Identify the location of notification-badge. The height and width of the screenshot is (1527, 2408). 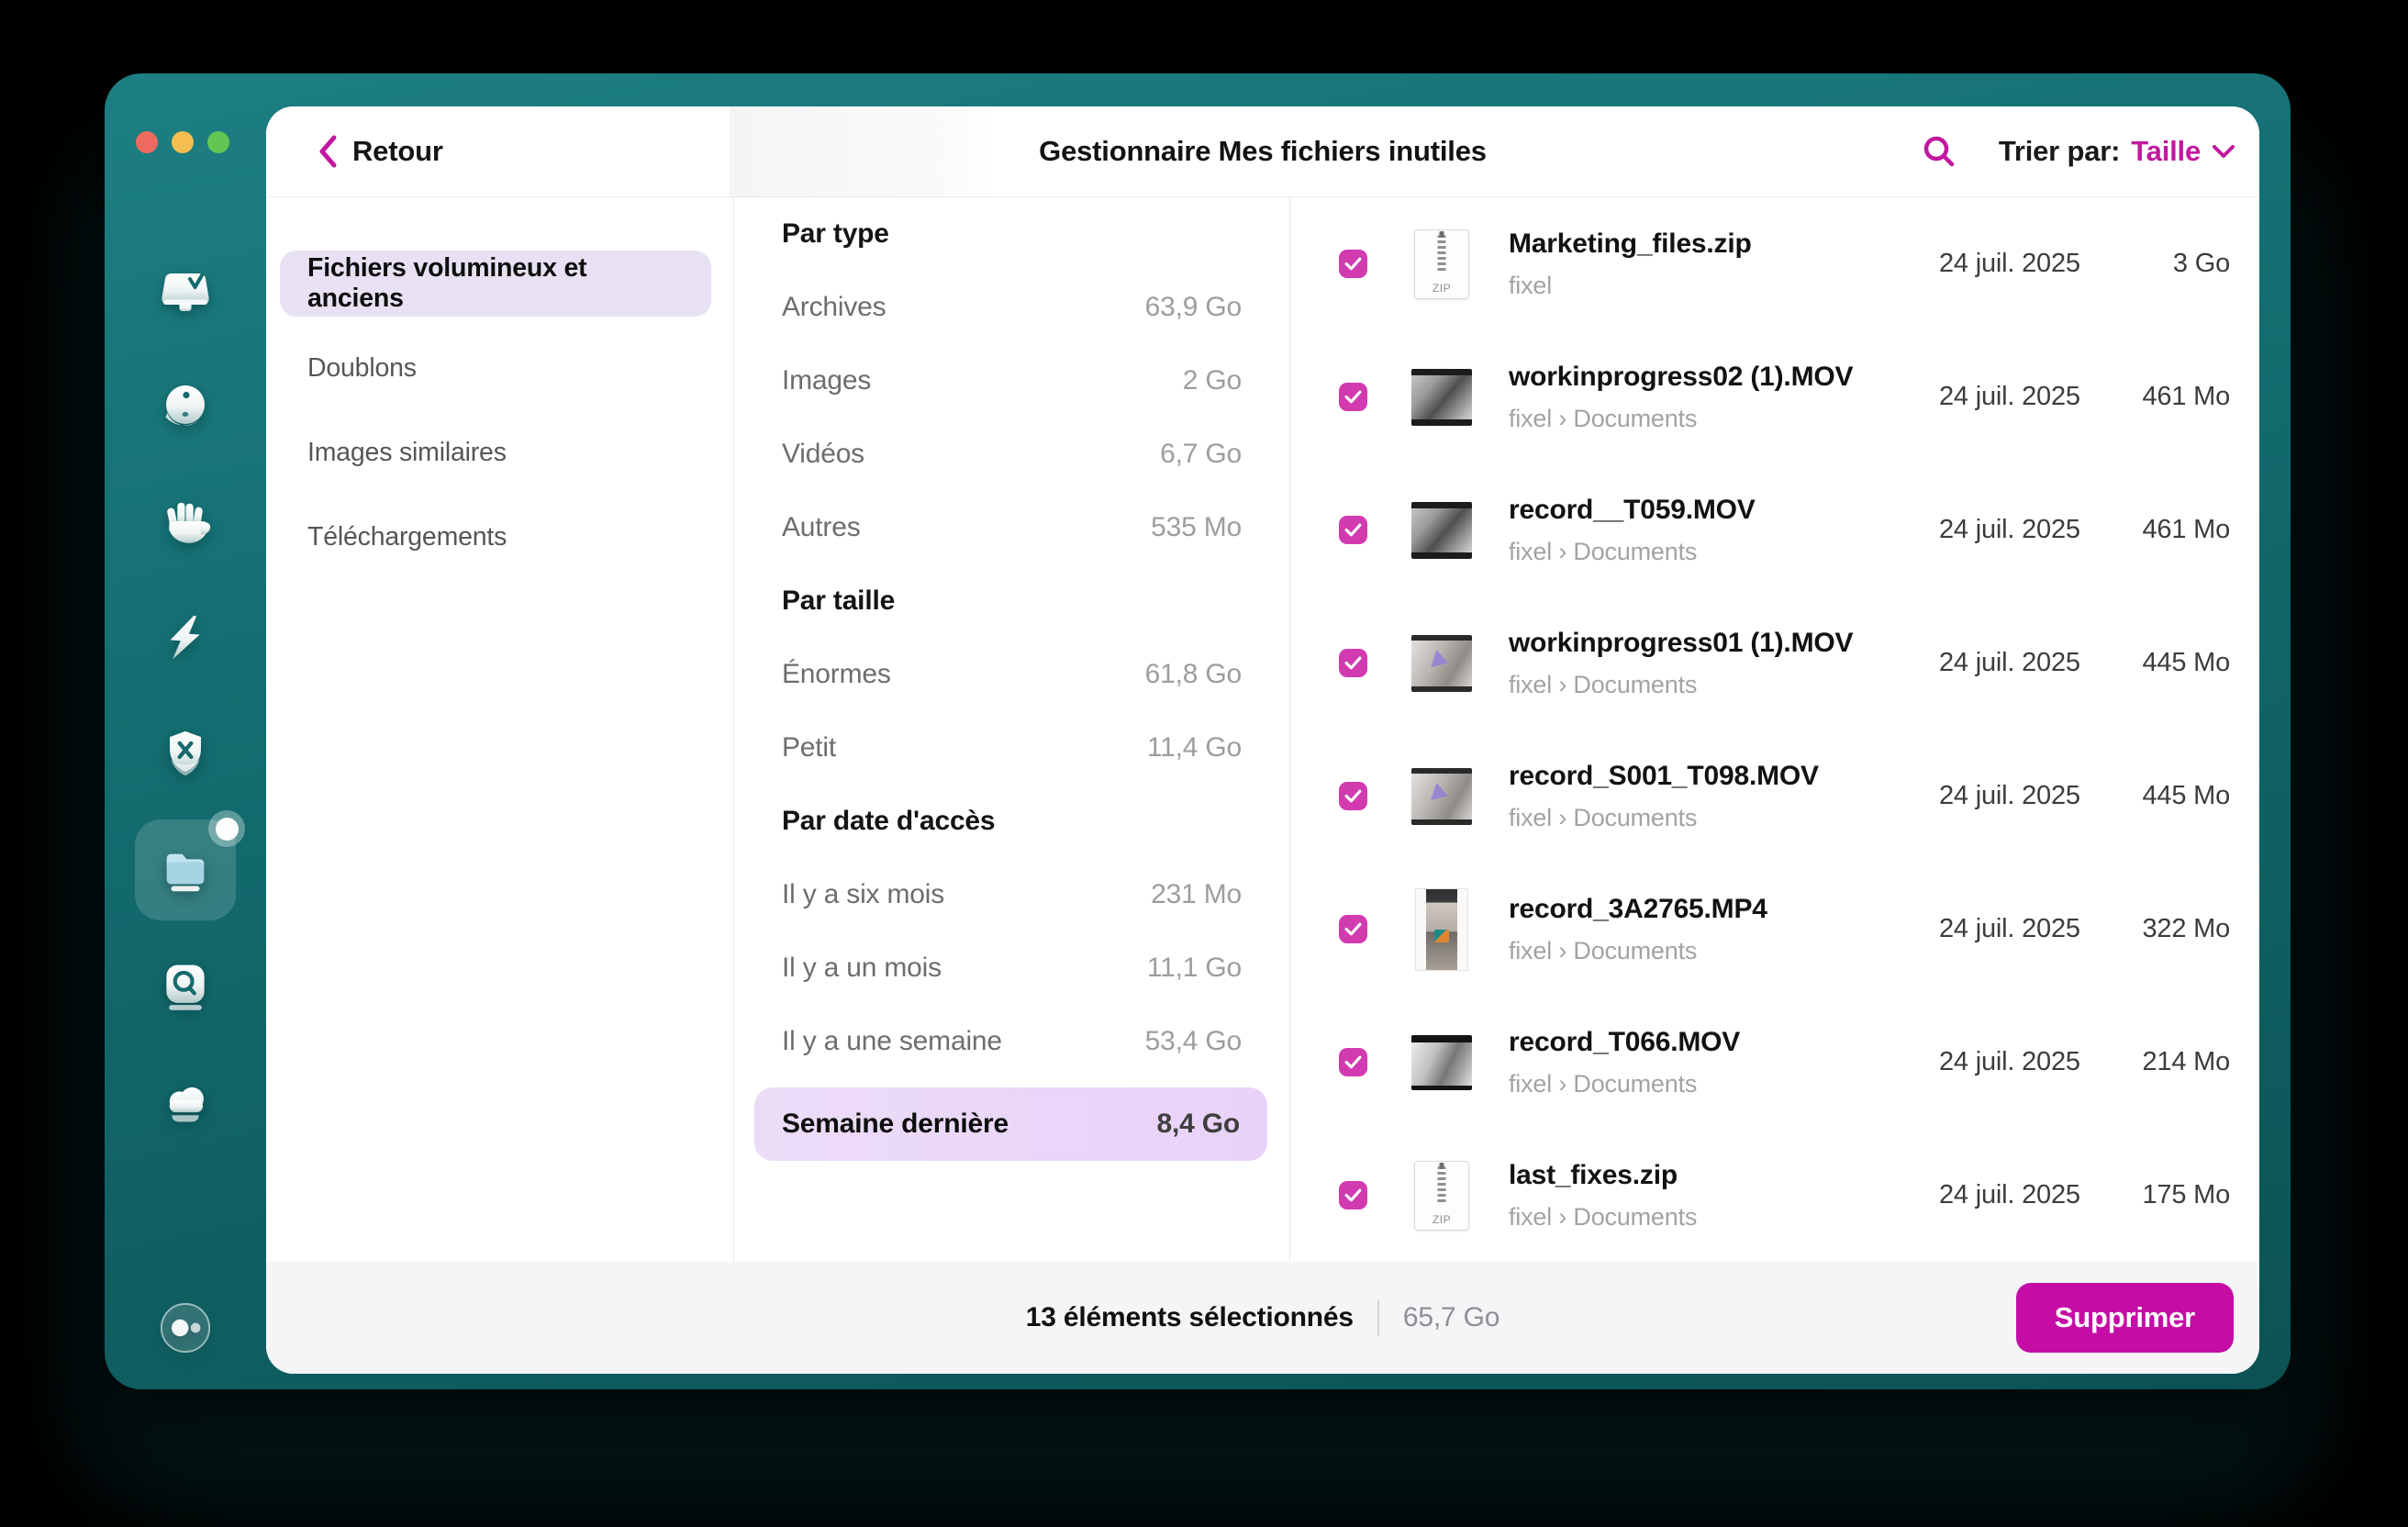
(227, 828).